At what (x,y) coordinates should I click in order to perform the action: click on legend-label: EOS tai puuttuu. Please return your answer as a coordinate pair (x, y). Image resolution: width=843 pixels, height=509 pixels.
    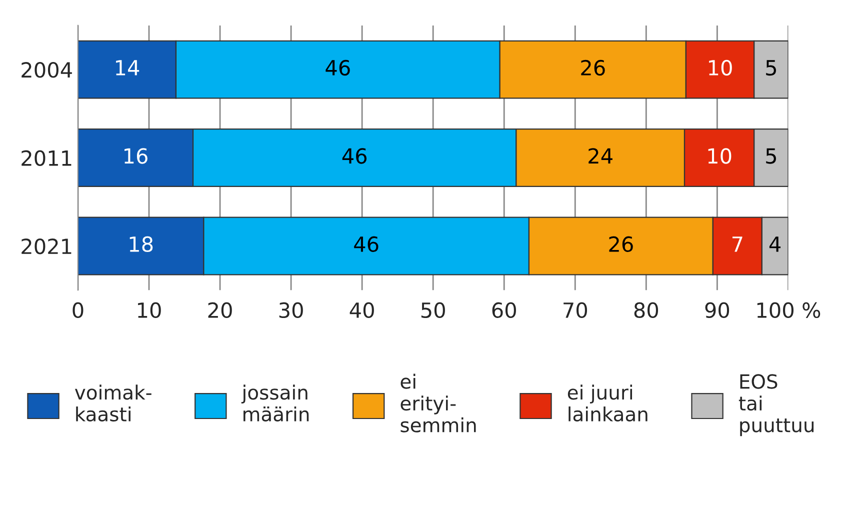
    Looking at the image, I should click on (776, 405).